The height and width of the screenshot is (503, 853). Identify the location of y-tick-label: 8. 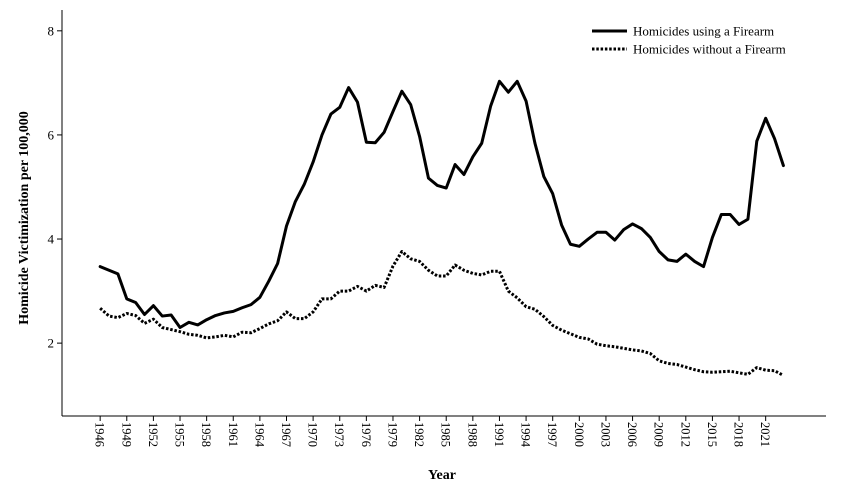
(51, 30).